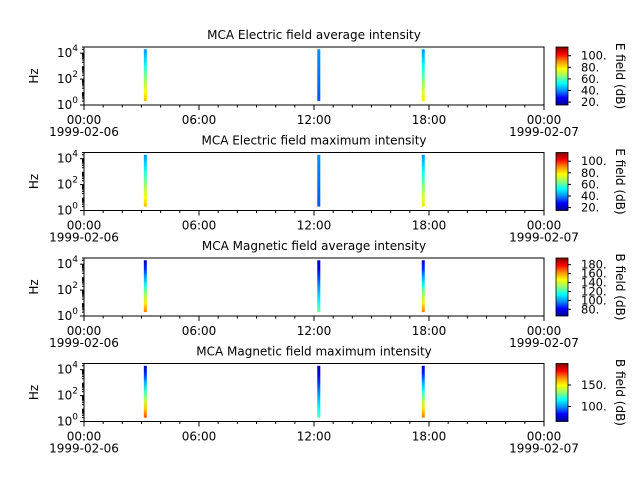 The width and height of the screenshot is (640, 480). I want to click on colorbar-tick-label: 160., so click(594, 274).